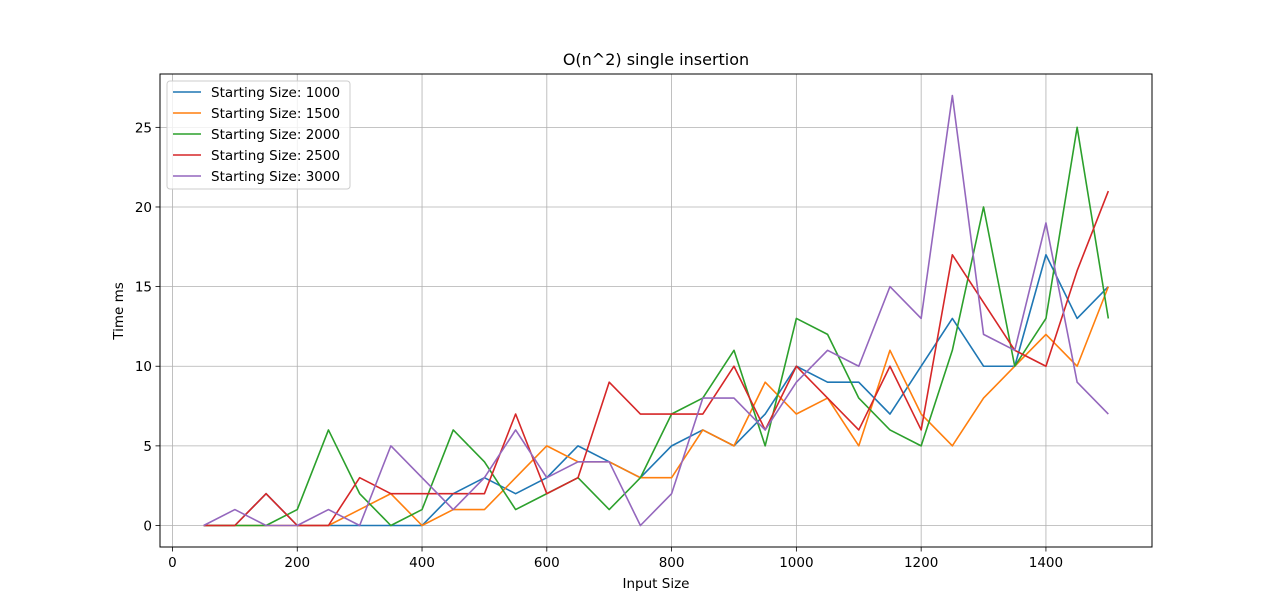 This screenshot has width=1280, height=615. What do you see at coordinates (672, 563) in the screenshot?
I see `x-tick-label: 800` at bounding box center [672, 563].